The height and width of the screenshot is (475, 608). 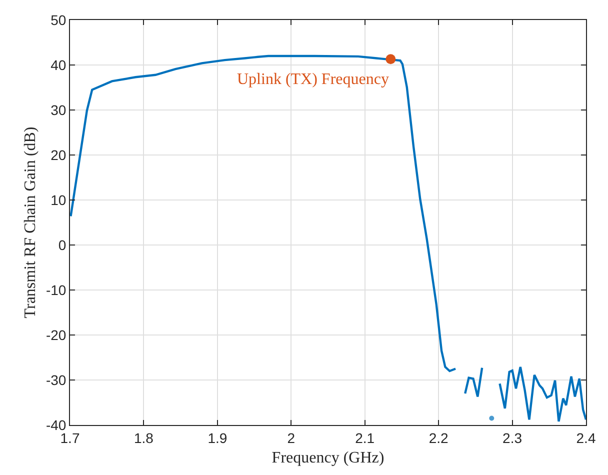 I want to click on y-tick-label: -20, so click(x=56, y=334).